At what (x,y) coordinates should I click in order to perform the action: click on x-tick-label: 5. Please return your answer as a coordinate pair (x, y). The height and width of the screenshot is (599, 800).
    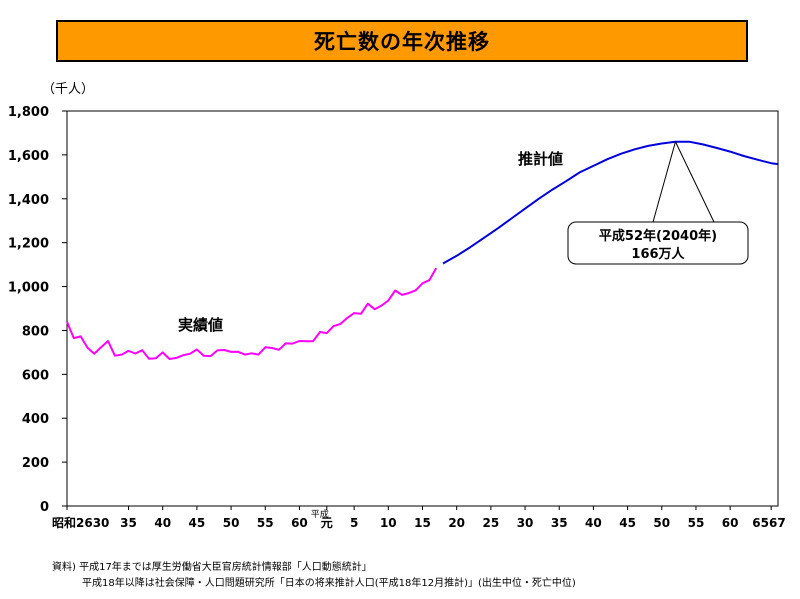
    Looking at the image, I should click on (354, 523).